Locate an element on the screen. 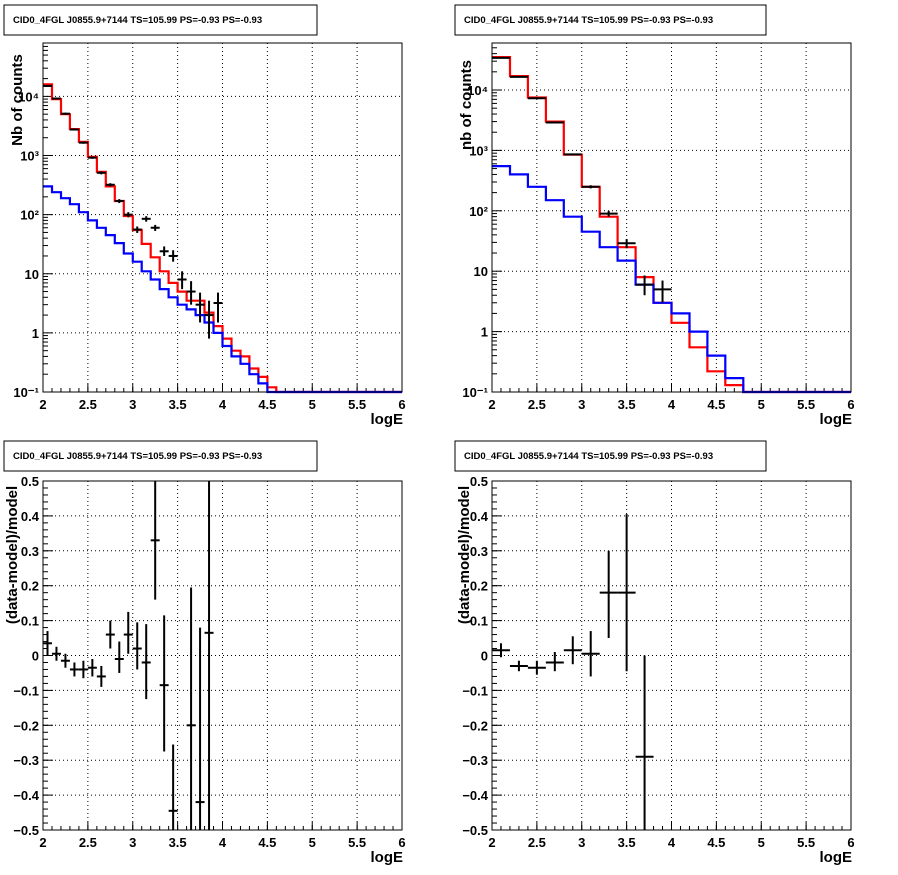 The height and width of the screenshot is (875, 898). y-axis-label: (data-model)/model is located at coordinates (12, 555).